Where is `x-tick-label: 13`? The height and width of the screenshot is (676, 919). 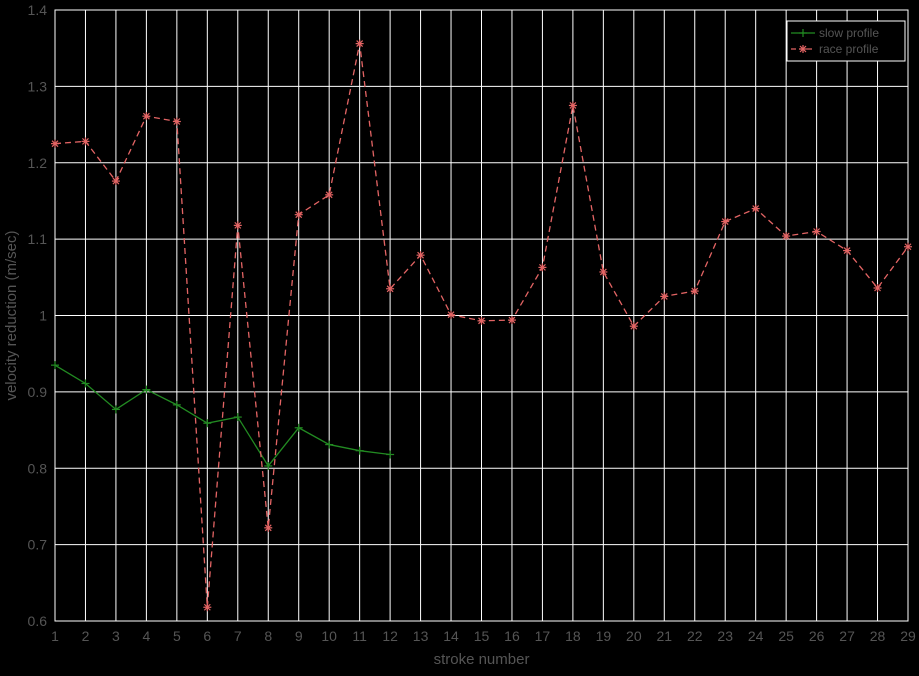 x-tick-label: 13 is located at coordinates (421, 636).